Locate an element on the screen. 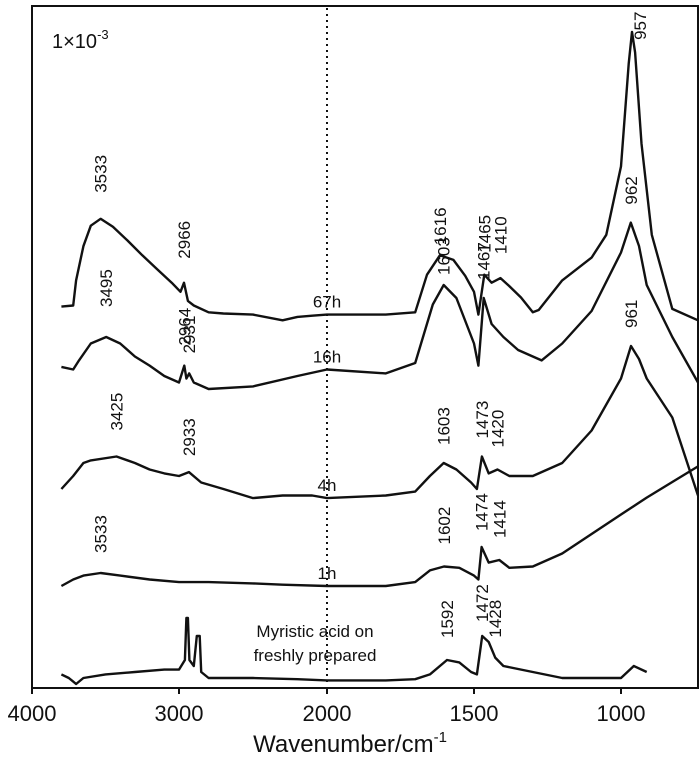 This screenshot has height=759, width=700. x-tick-label-2000: 2000 is located at coordinates (327, 713).